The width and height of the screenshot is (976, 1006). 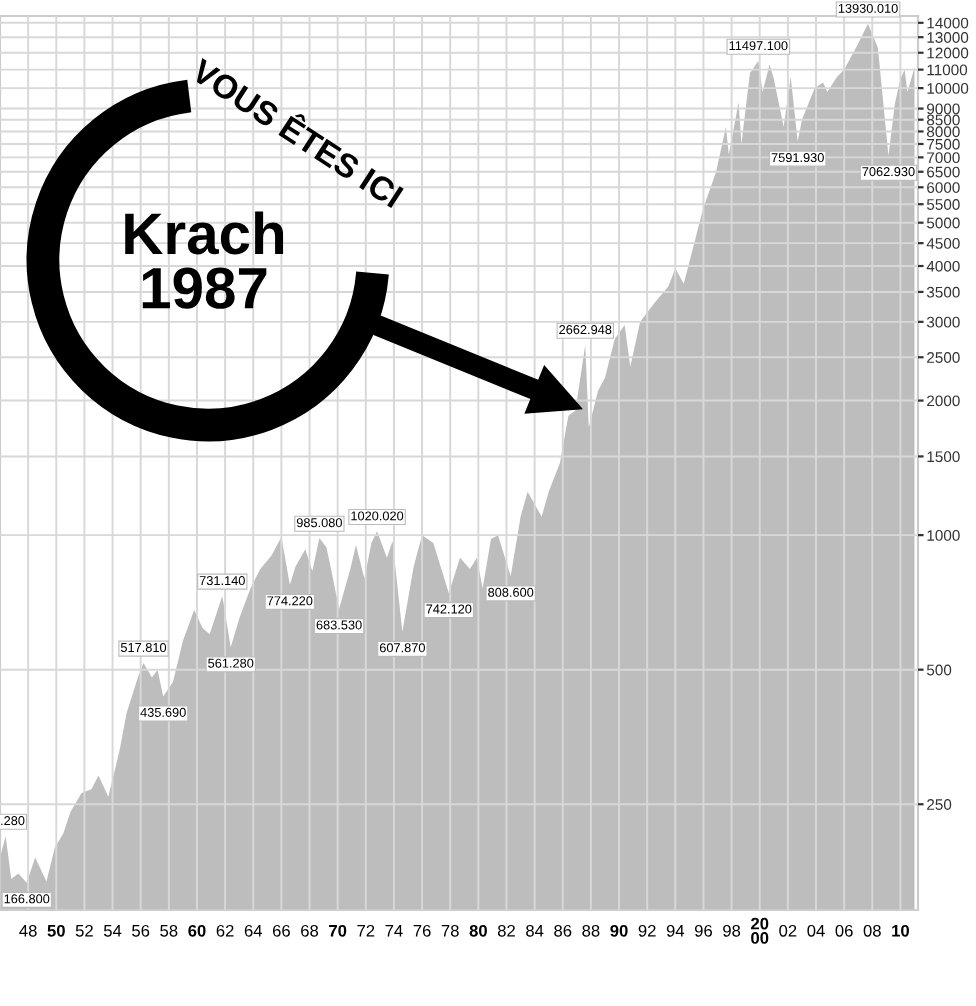 What do you see at coordinates (732, 930) in the screenshot?
I see `x-tick-label: 98` at bounding box center [732, 930].